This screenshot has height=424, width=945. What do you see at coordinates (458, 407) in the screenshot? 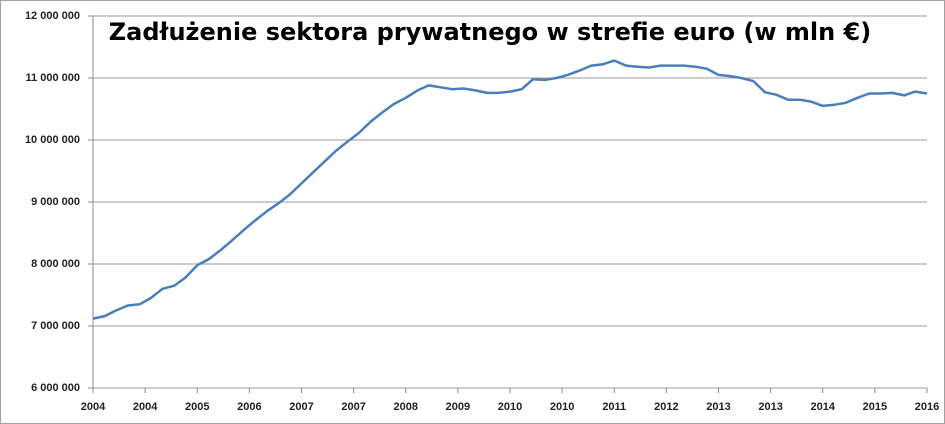
I see `x-tick-label: 2009` at bounding box center [458, 407].